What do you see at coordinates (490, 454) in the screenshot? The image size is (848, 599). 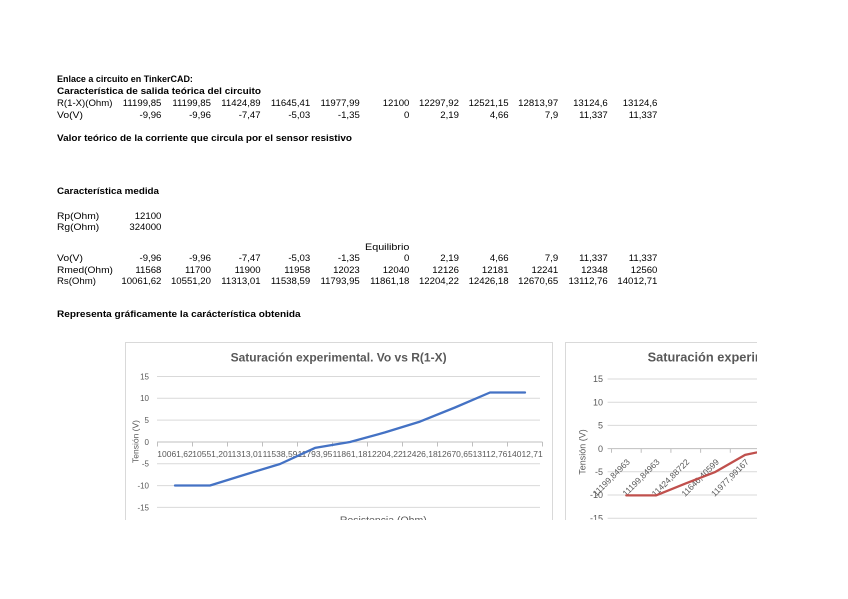 I see `svg-text: 13112,76` at bounding box center [490, 454].